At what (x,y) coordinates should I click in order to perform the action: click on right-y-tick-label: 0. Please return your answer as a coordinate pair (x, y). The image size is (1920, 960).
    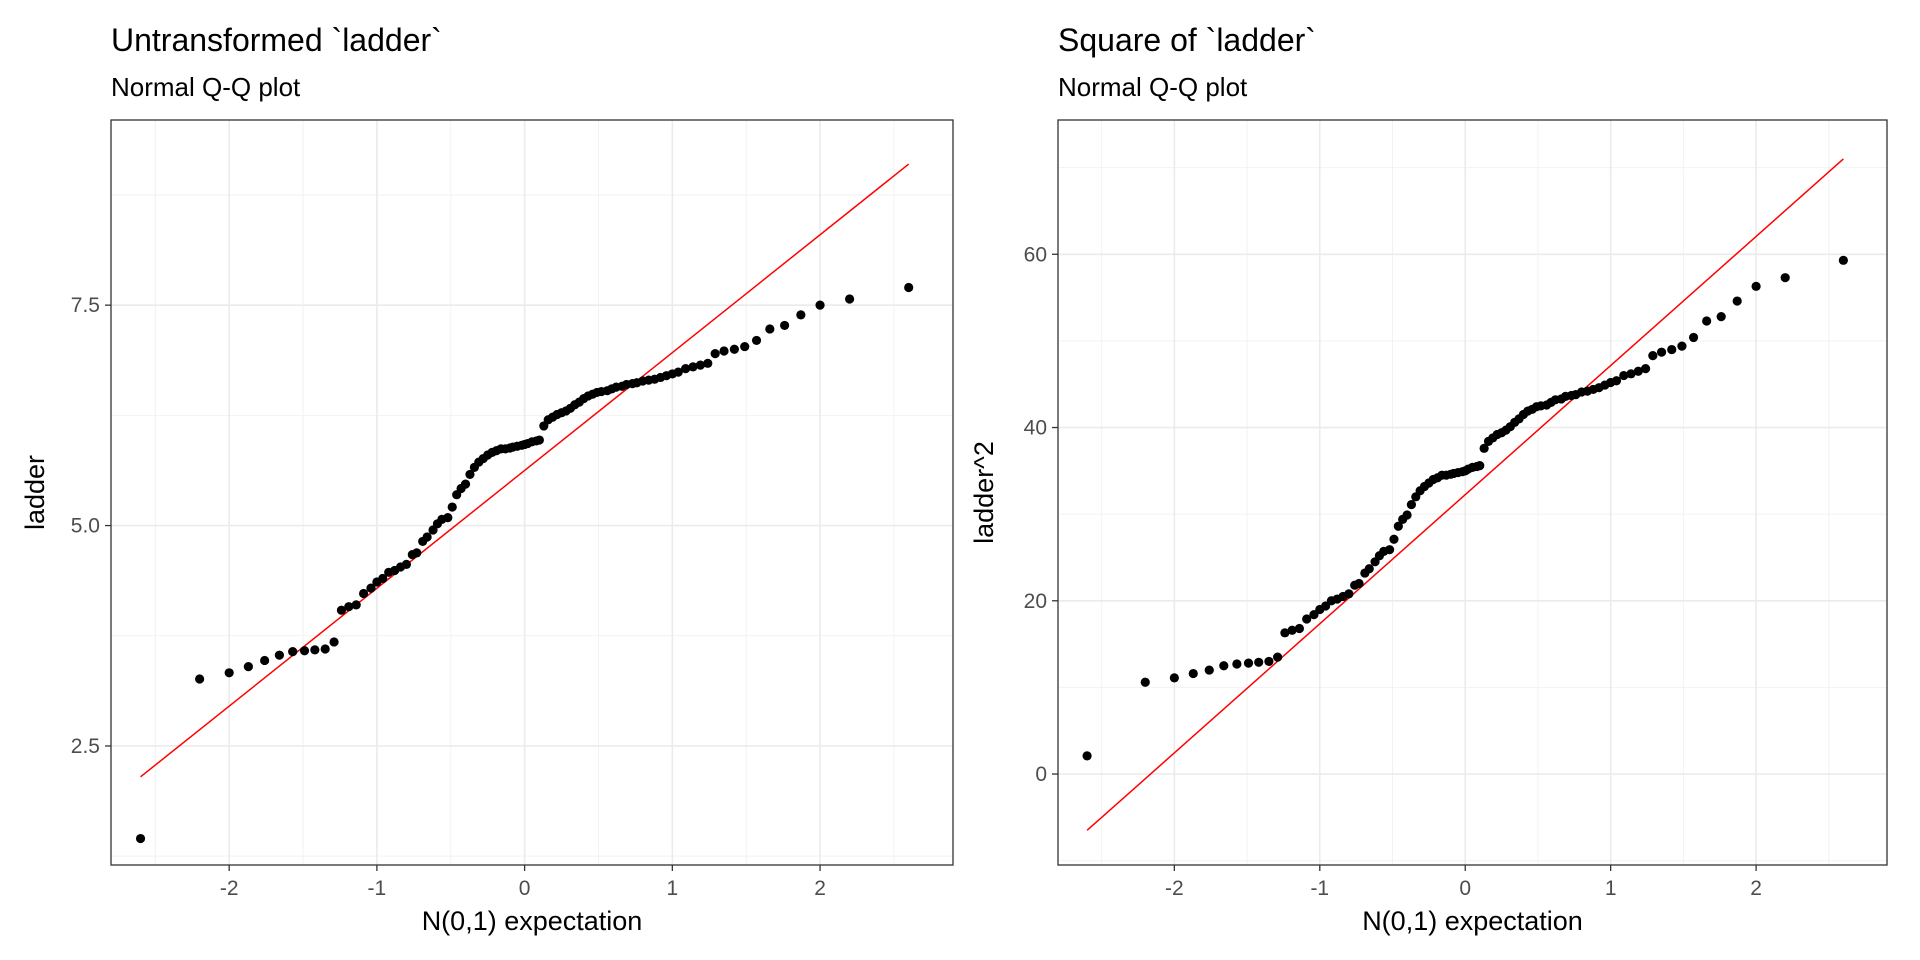
    Looking at the image, I should click on (1041, 774).